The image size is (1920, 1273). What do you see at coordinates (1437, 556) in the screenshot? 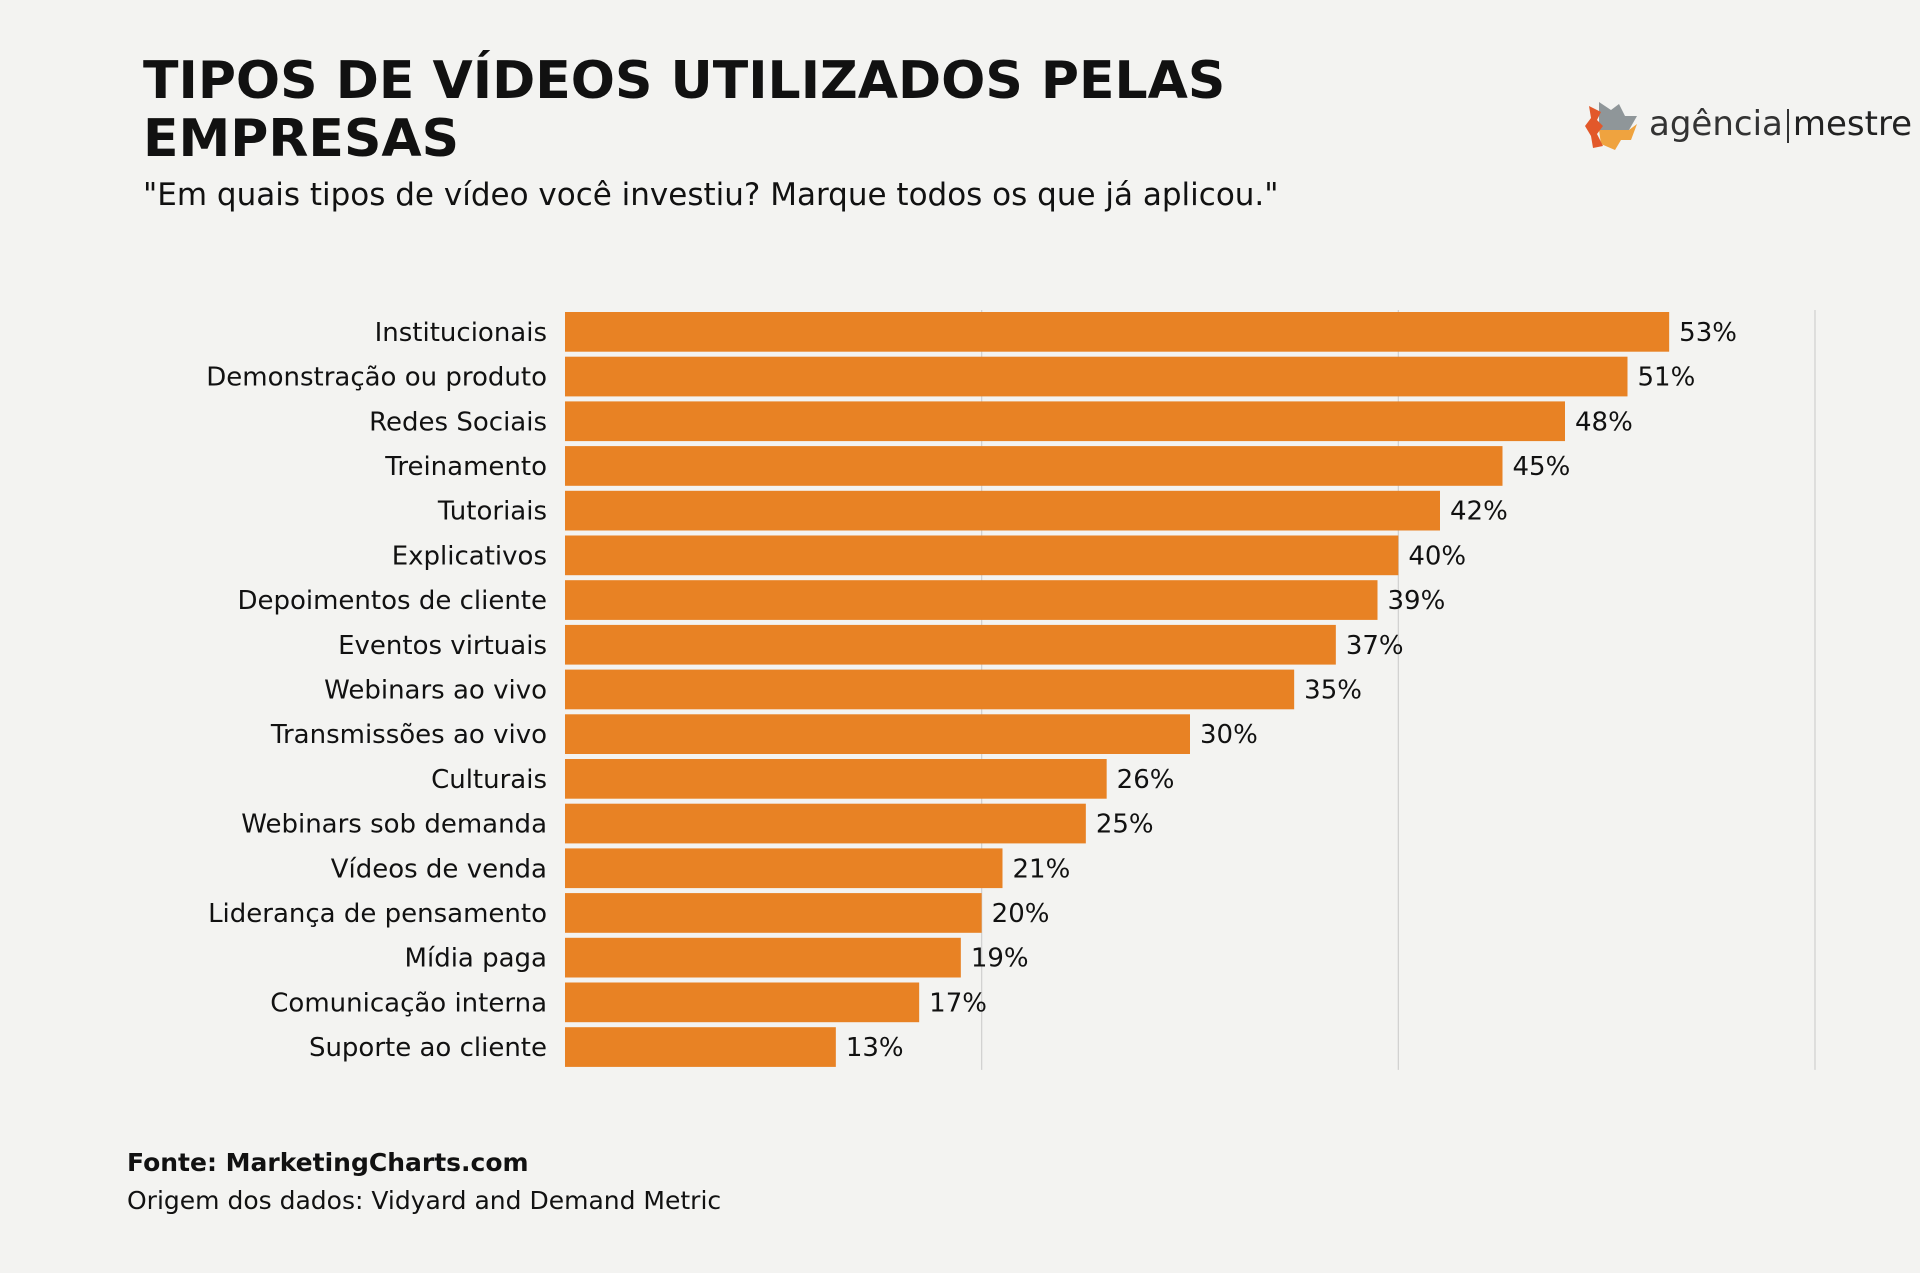
I see `data-label: 40%` at bounding box center [1437, 556].